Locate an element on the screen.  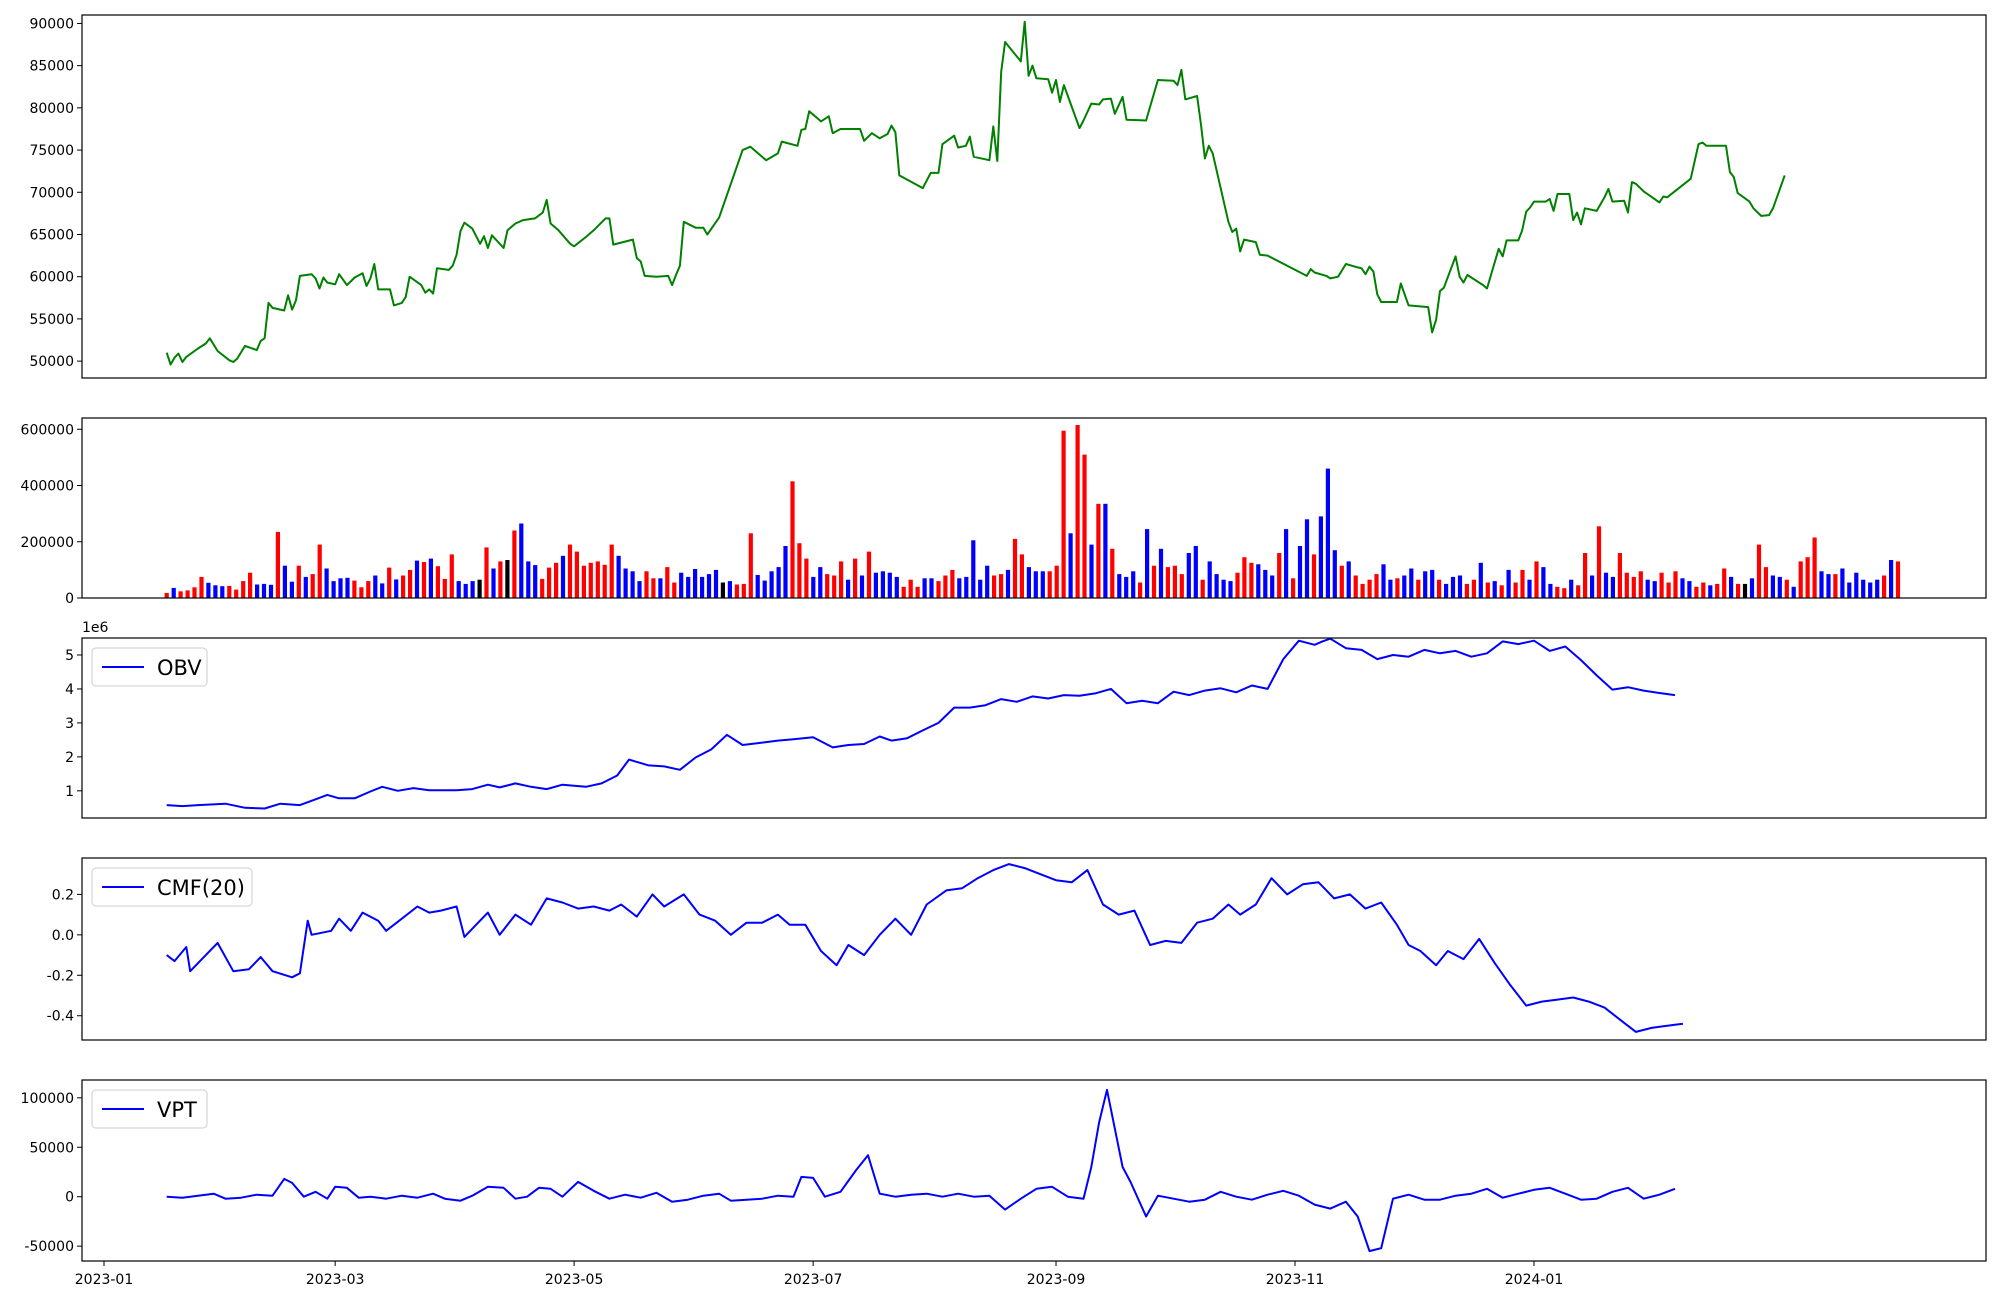
y-tick-label: -0.4 is located at coordinates (60, 1017).